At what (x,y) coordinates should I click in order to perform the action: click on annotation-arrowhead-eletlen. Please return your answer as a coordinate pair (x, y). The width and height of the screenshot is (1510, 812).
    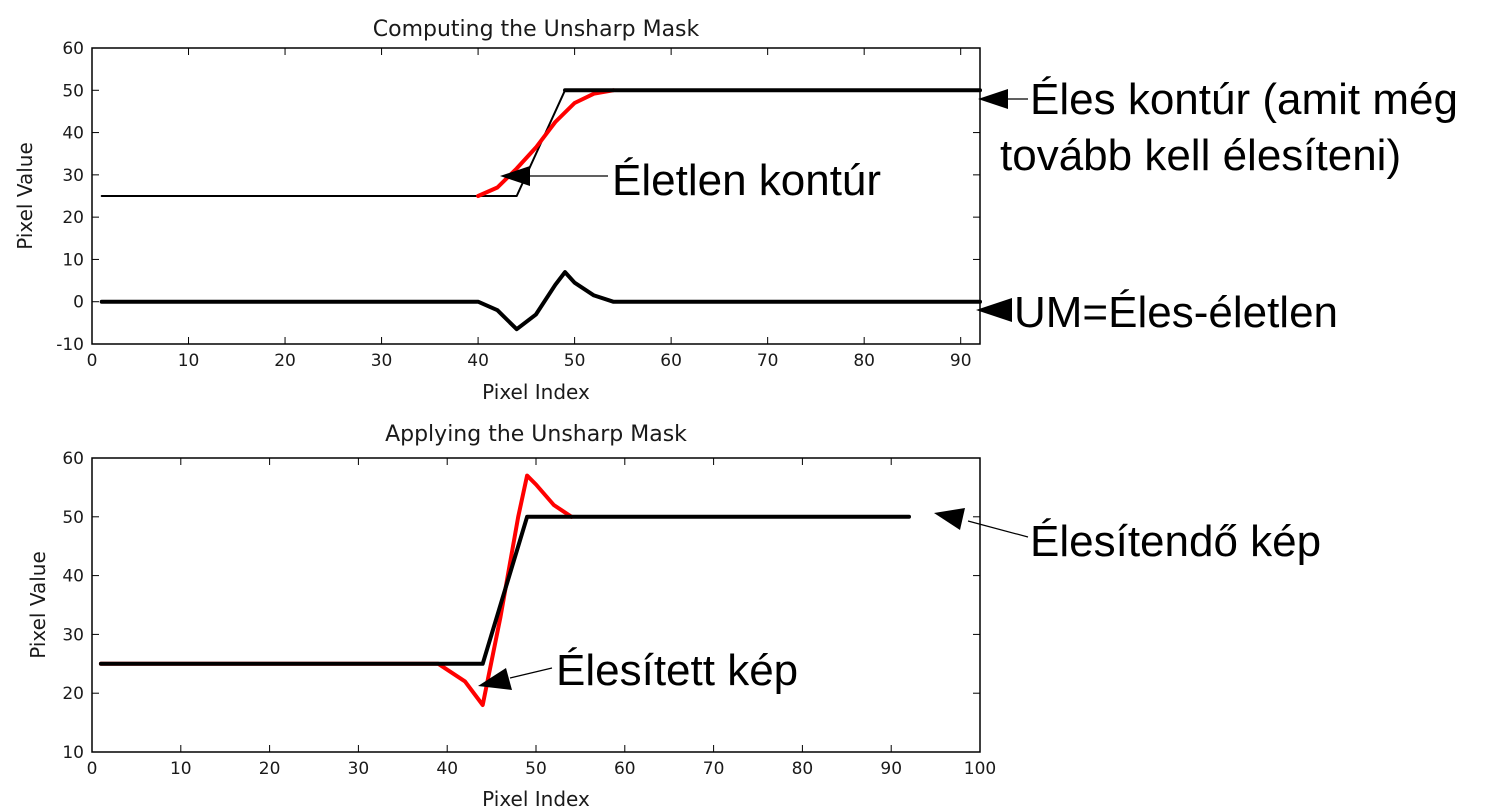
    Looking at the image, I should click on (515, 176).